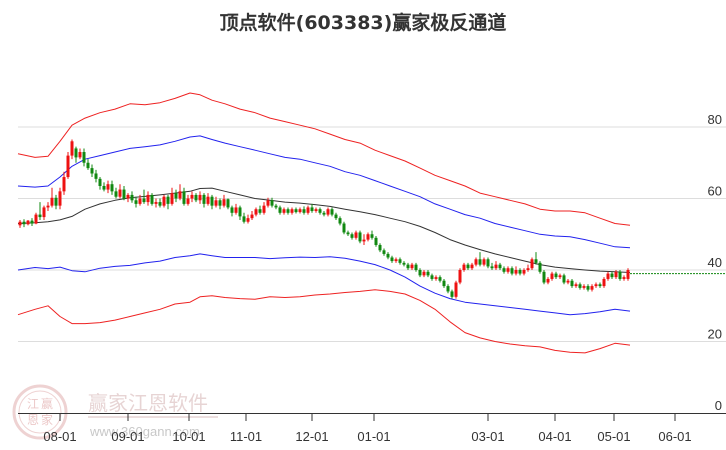 This screenshot has height=450, width=726. What do you see at coordinates (715, 119) in the screenshot?
I see `y-tick-label: 80` at bounding box center [715, 119].